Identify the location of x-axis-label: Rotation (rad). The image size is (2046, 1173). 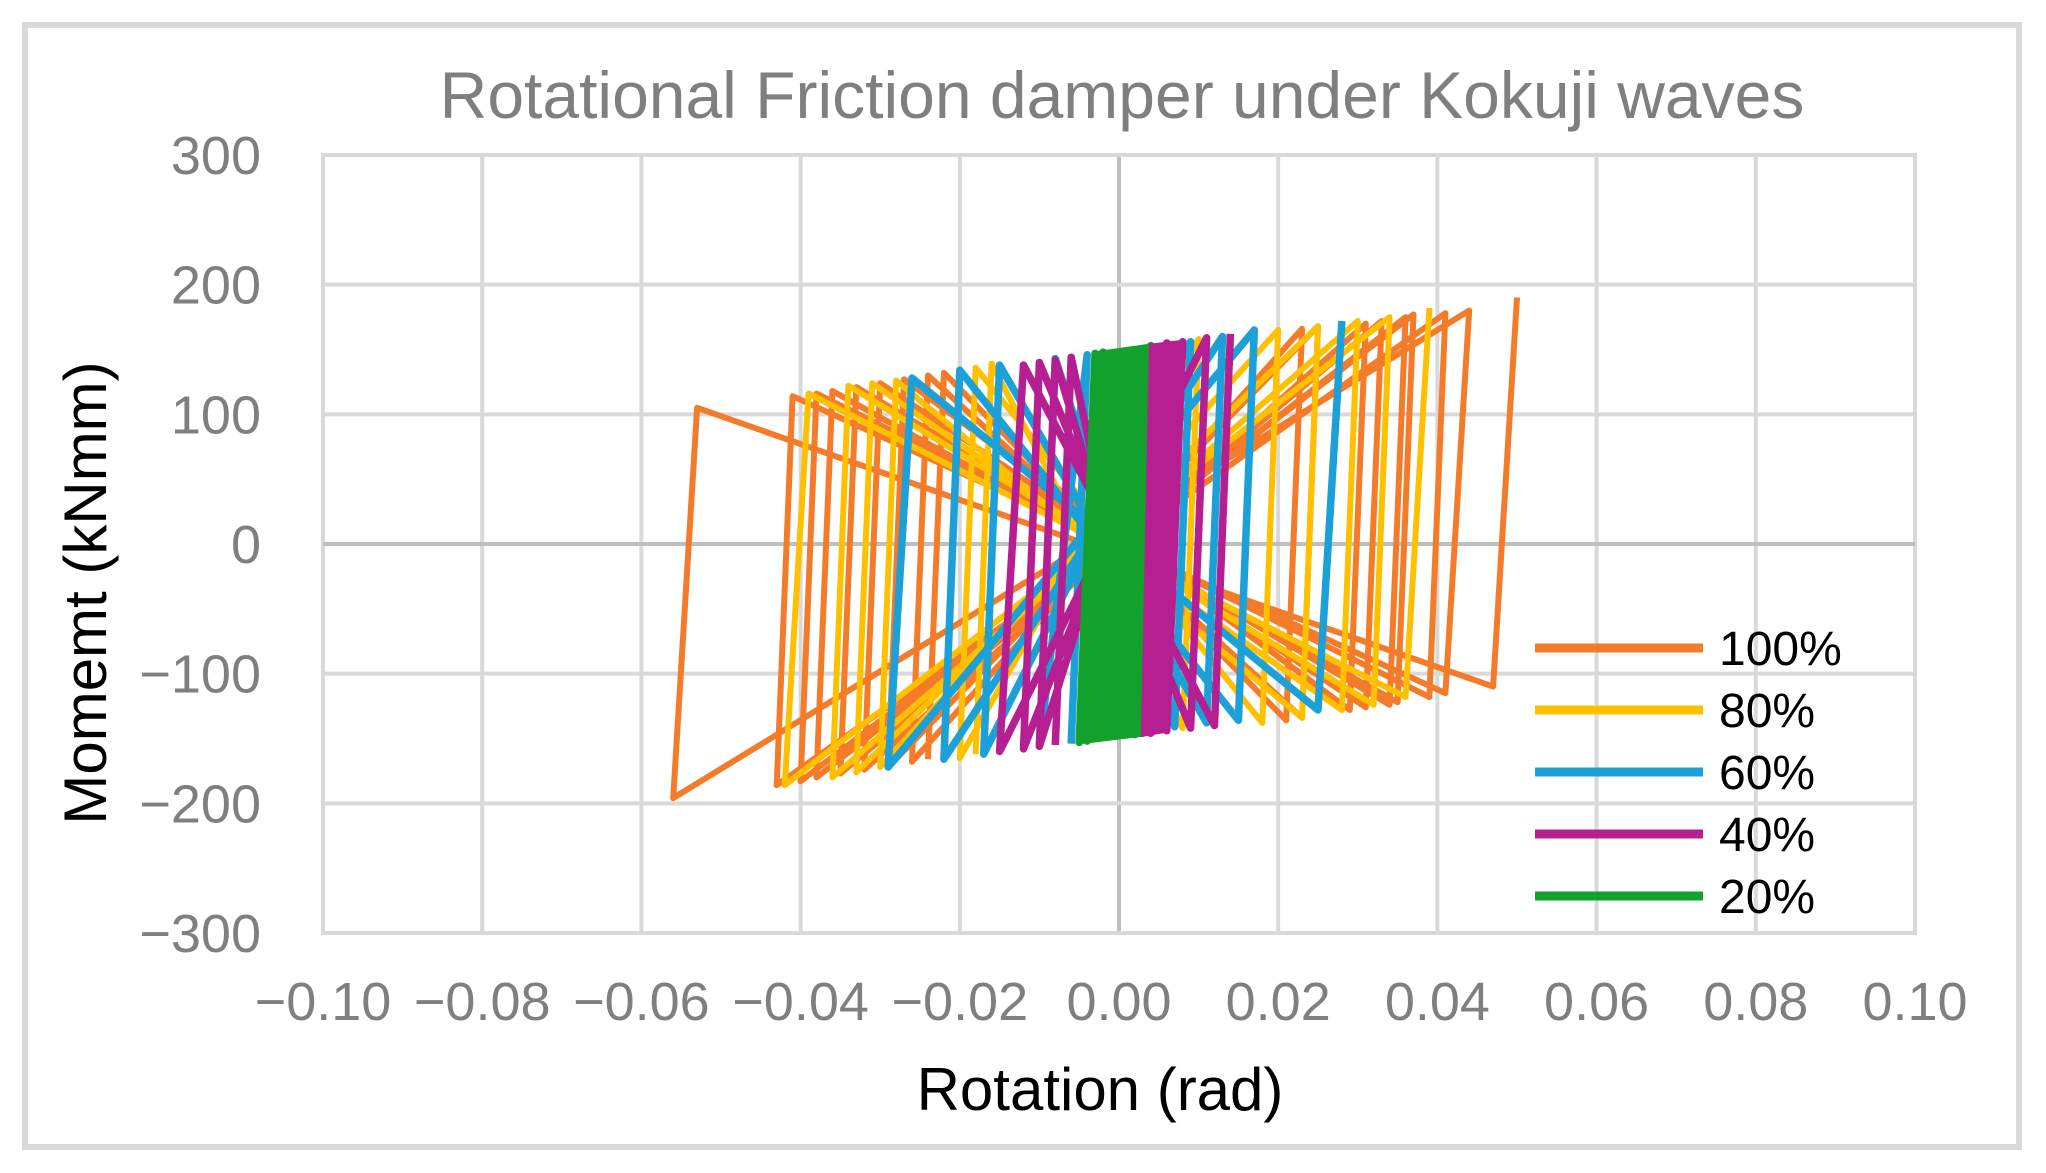
(1100, 1089).